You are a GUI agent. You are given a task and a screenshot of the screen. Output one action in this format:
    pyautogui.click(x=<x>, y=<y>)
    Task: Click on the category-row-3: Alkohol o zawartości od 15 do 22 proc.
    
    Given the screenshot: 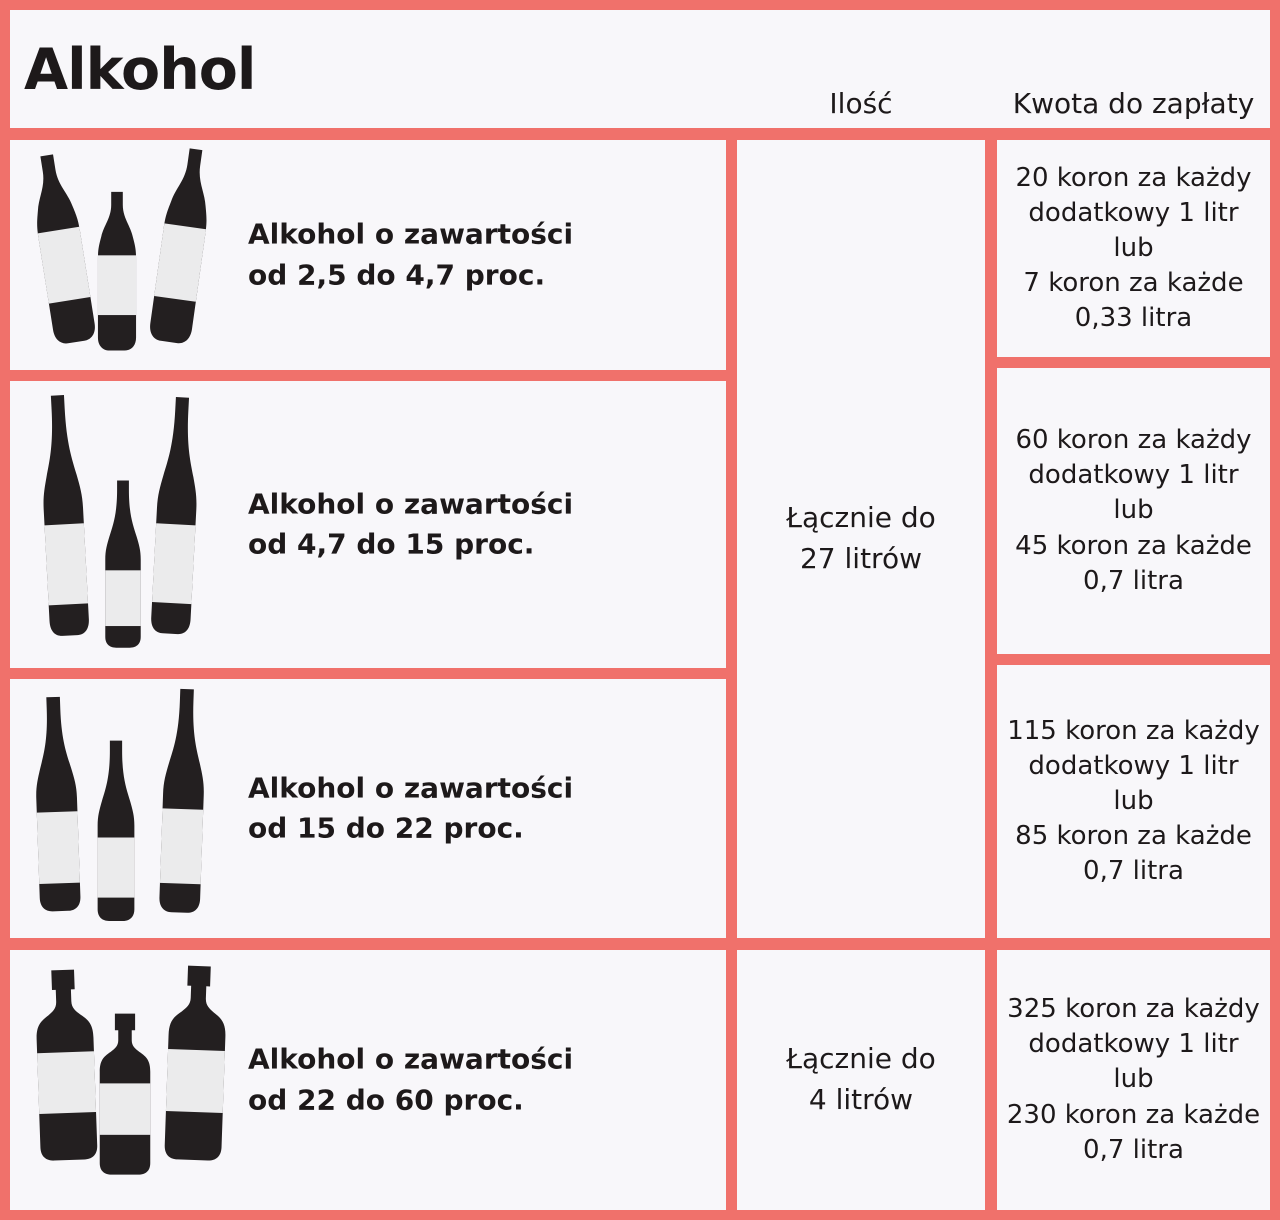 What is the action you would take?
    pyautogui.click(x=368, y=808)
    